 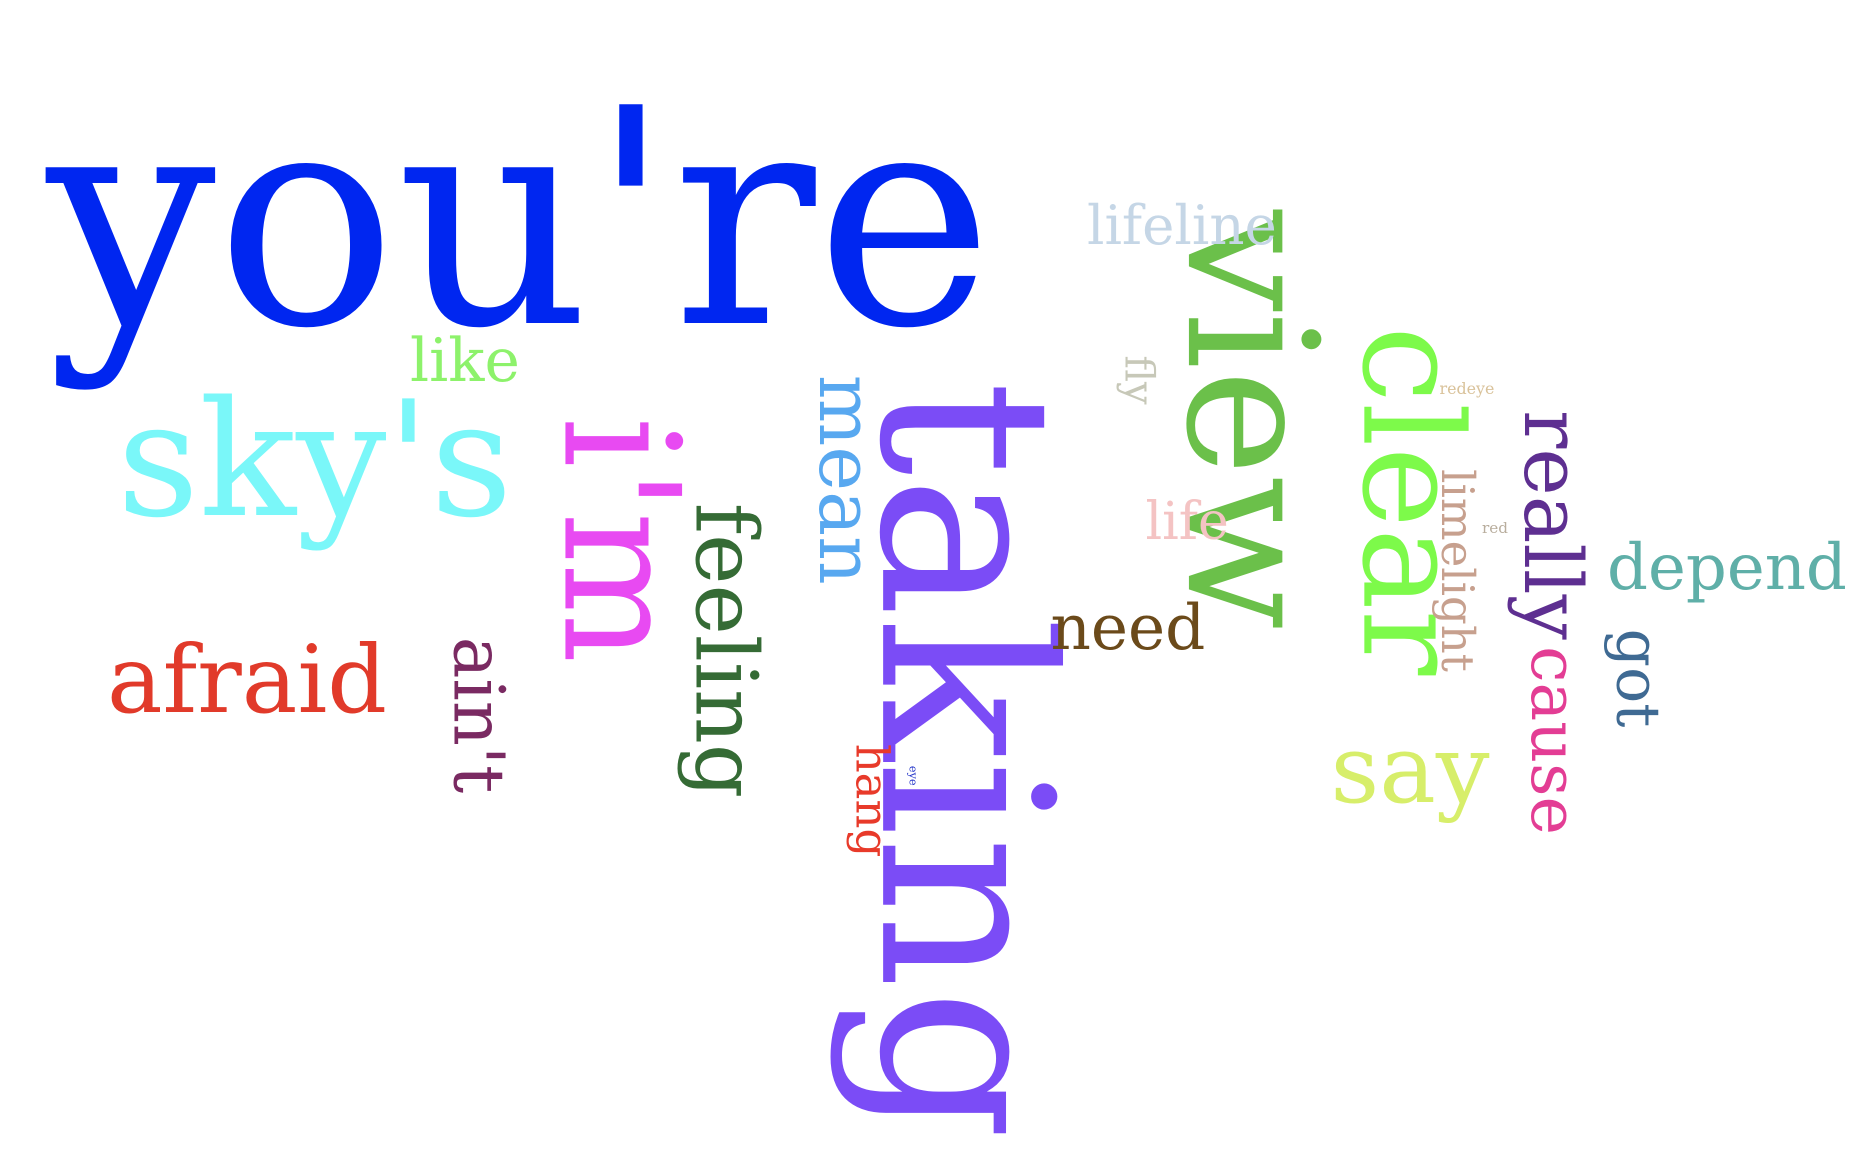 What do you see at coordinates (1552, 525) in the screenshot?
I see `word-really: really` at bounding box center [1552, 525].